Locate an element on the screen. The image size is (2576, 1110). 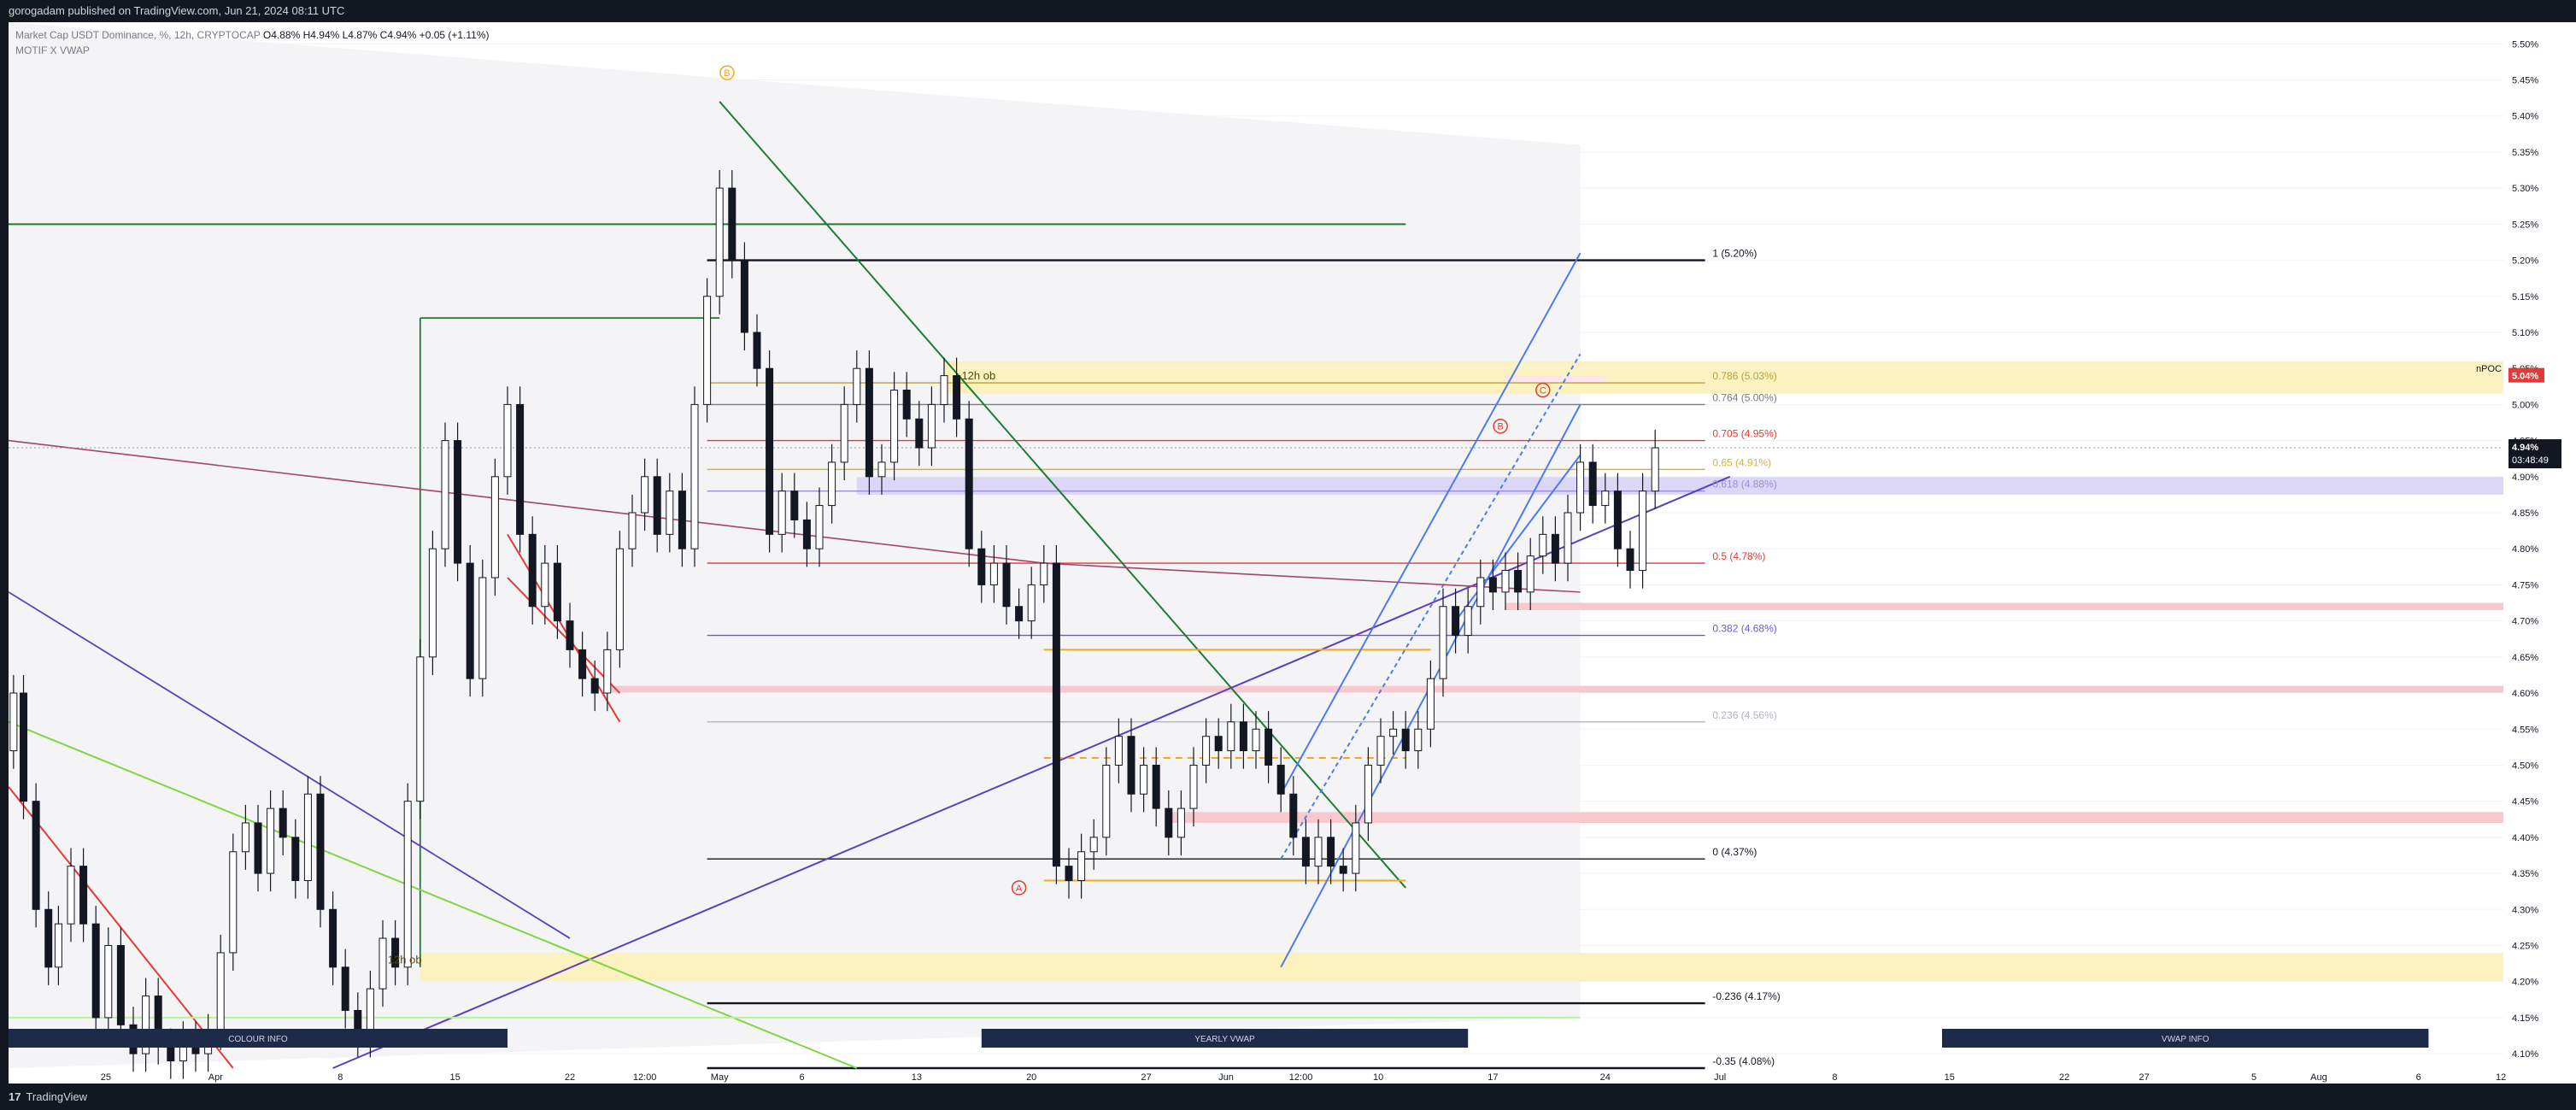
price-tick: 4.75% is located at coordinates (2525, 585).